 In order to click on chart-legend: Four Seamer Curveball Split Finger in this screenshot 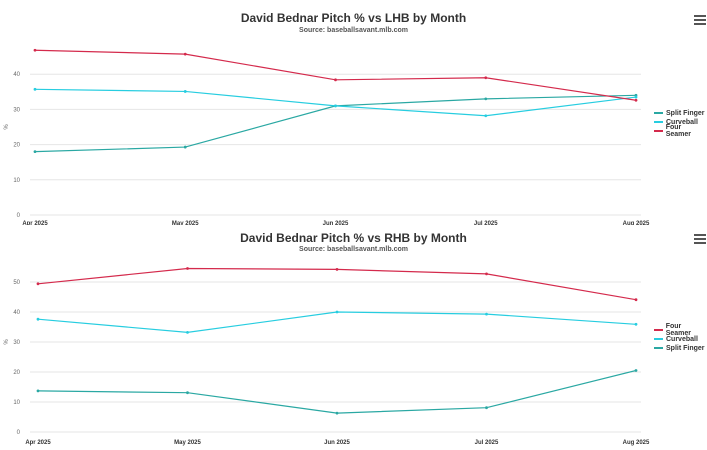, I will do `click(680, 338)`.